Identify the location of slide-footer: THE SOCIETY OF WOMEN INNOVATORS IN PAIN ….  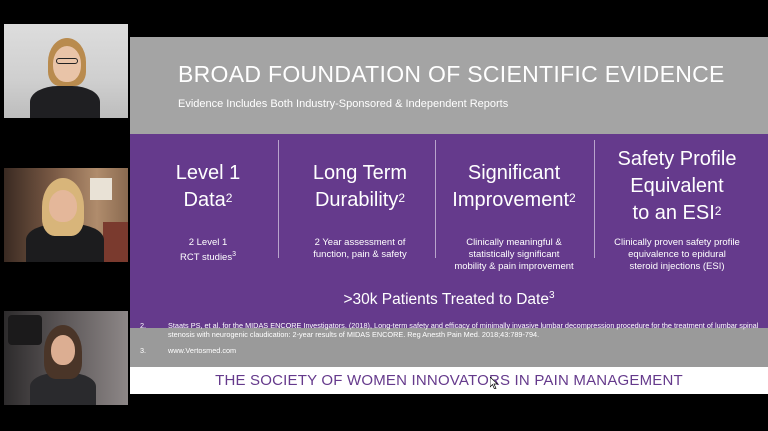
(449, 380).